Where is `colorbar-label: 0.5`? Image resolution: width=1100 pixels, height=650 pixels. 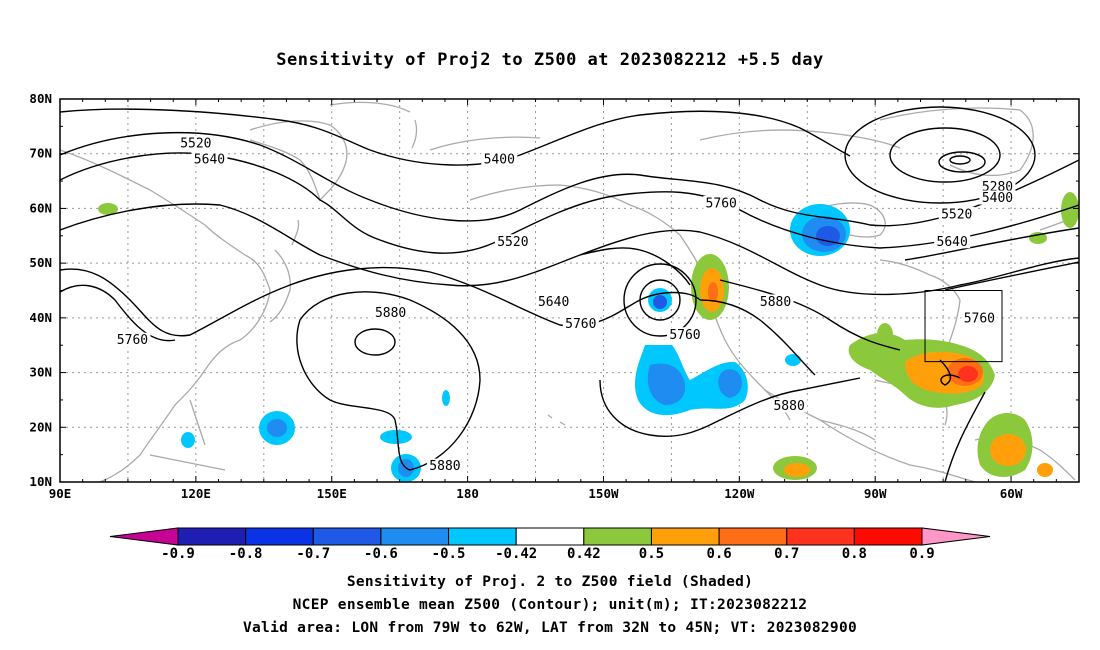 colorbar-label: 0.5 is located at coordinates (651, 554).